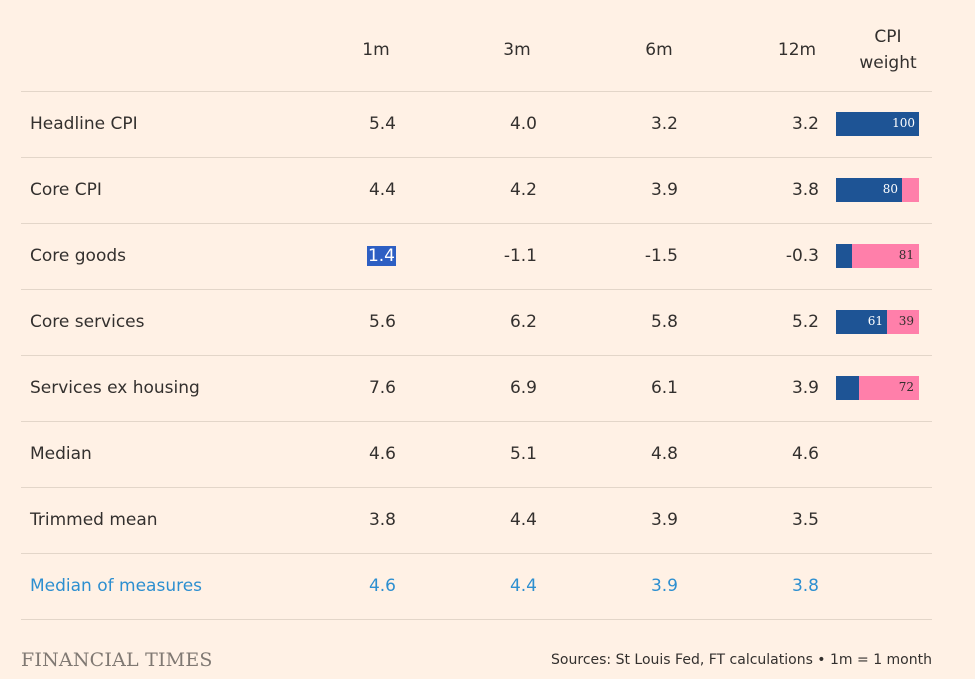 This screenshot has width=975, height=679. I want to click on row-label: Core CPI, so click(66, 190).